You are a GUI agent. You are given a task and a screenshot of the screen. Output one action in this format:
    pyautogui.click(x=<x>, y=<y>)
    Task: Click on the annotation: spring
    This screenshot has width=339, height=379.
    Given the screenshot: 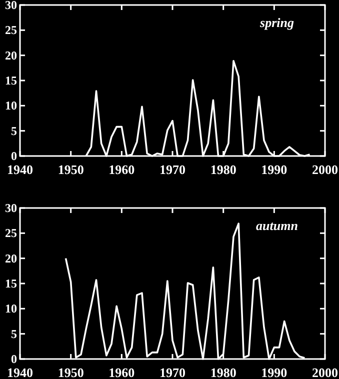 What is the action you would take?
    pyautogui.click(x=276, y=22)
    